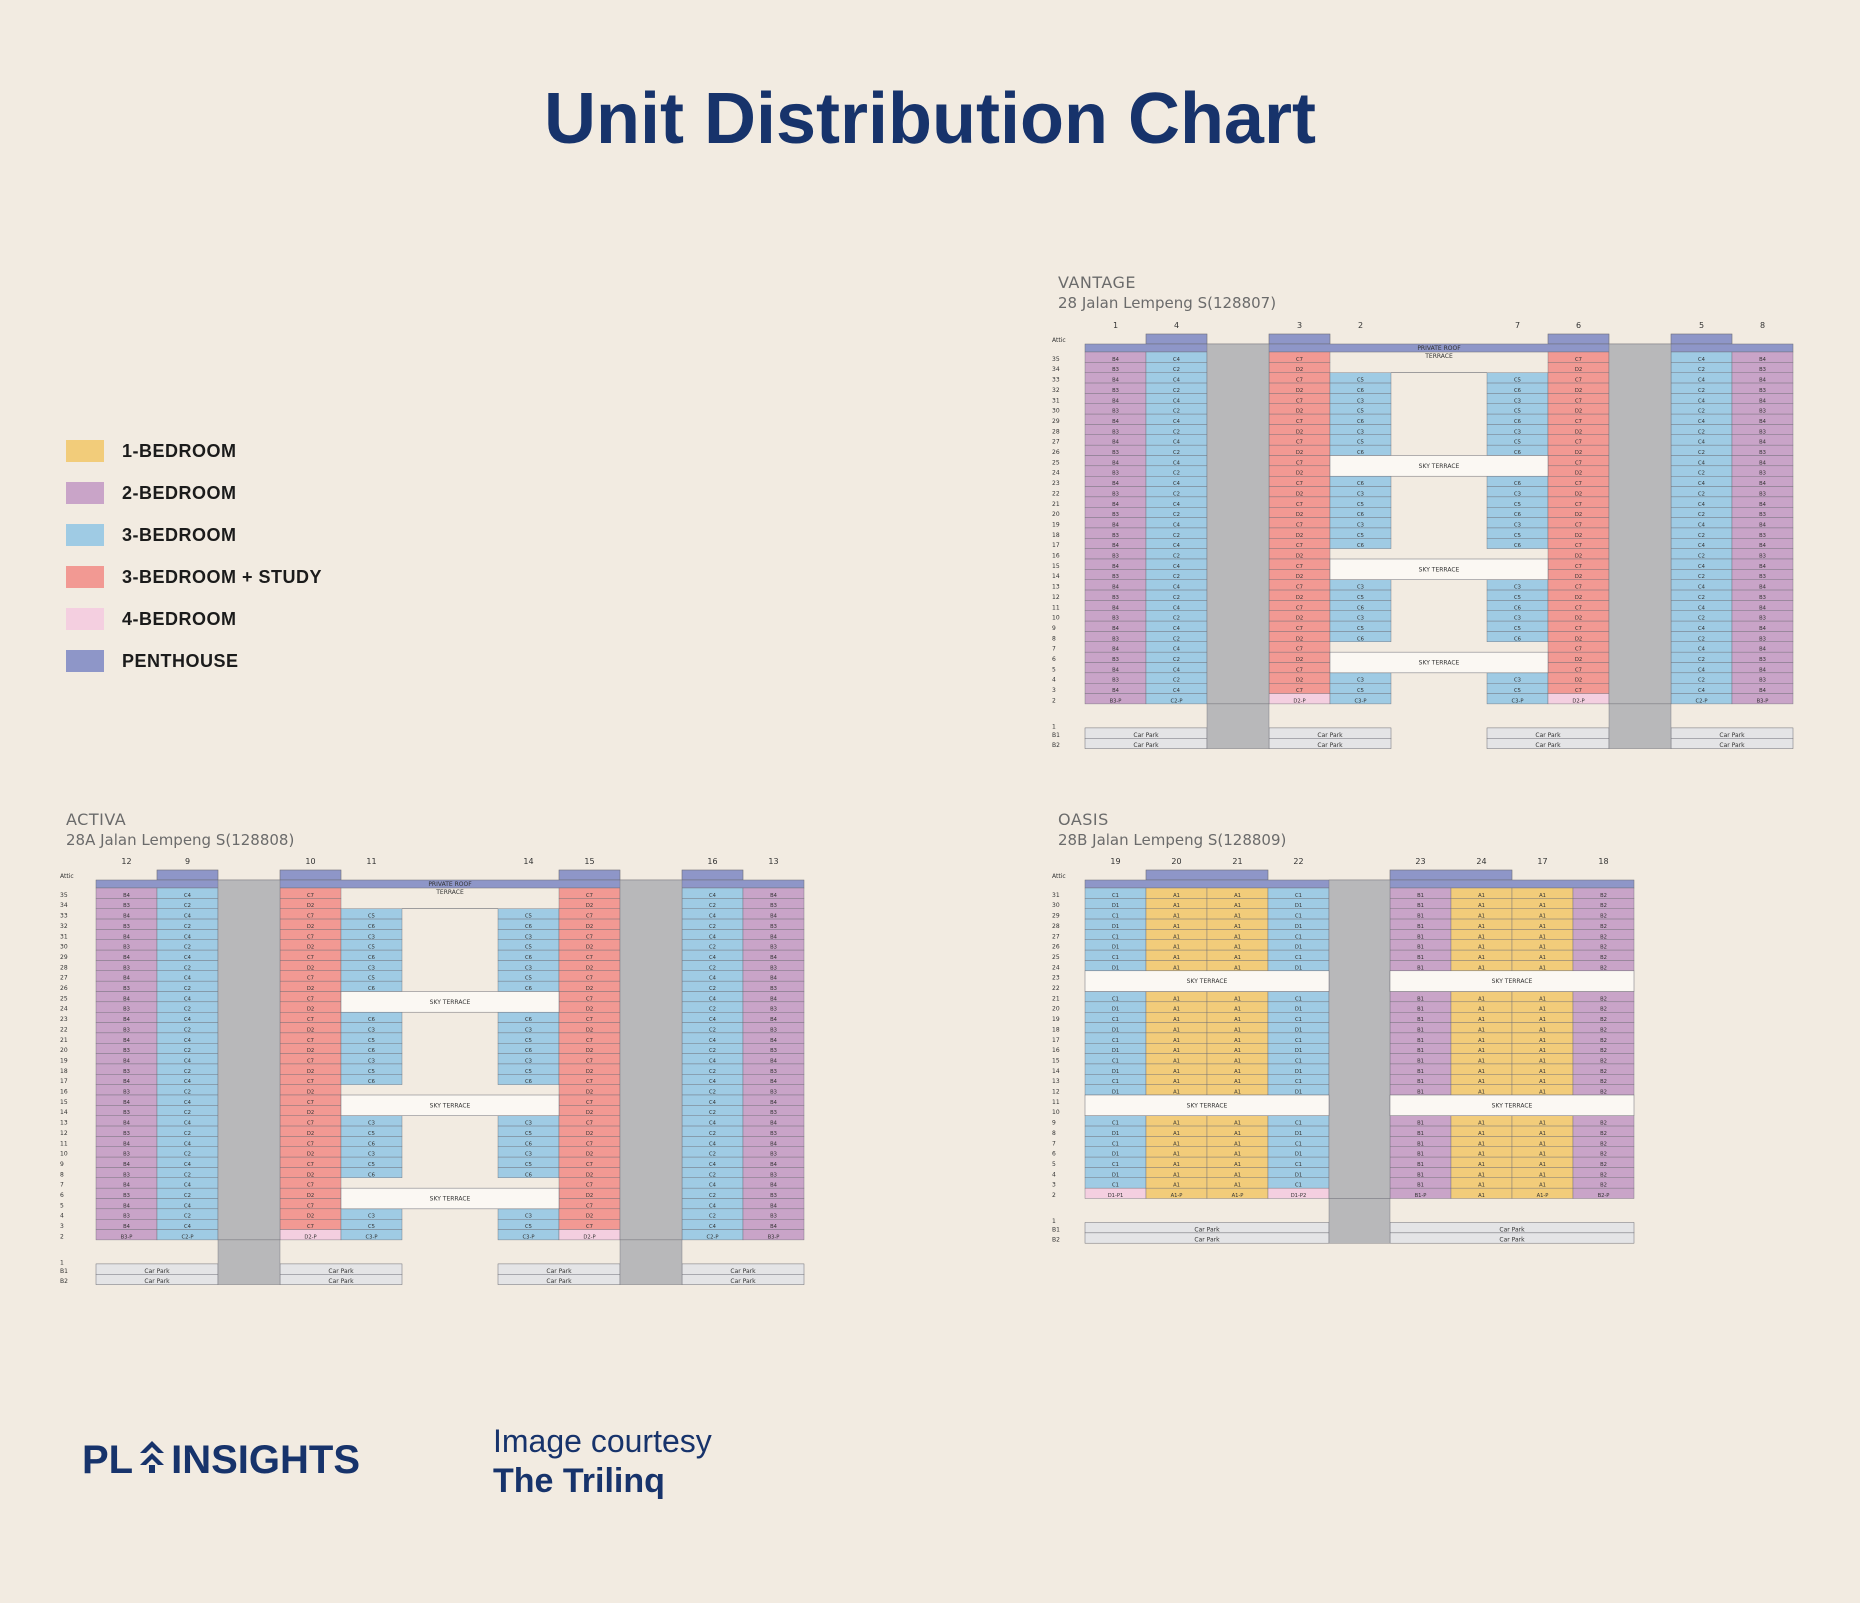  I want to click on unit-code: D1, so click(1298, 1134).